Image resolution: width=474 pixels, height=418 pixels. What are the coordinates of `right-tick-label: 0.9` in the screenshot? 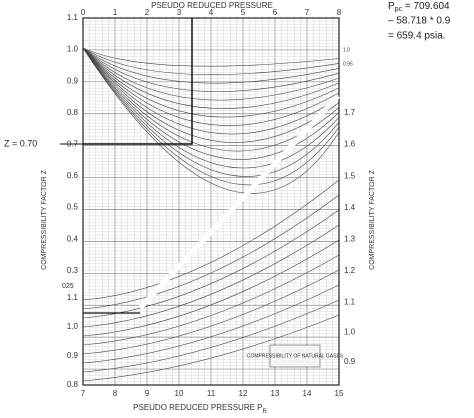 It's located at (350, 361).